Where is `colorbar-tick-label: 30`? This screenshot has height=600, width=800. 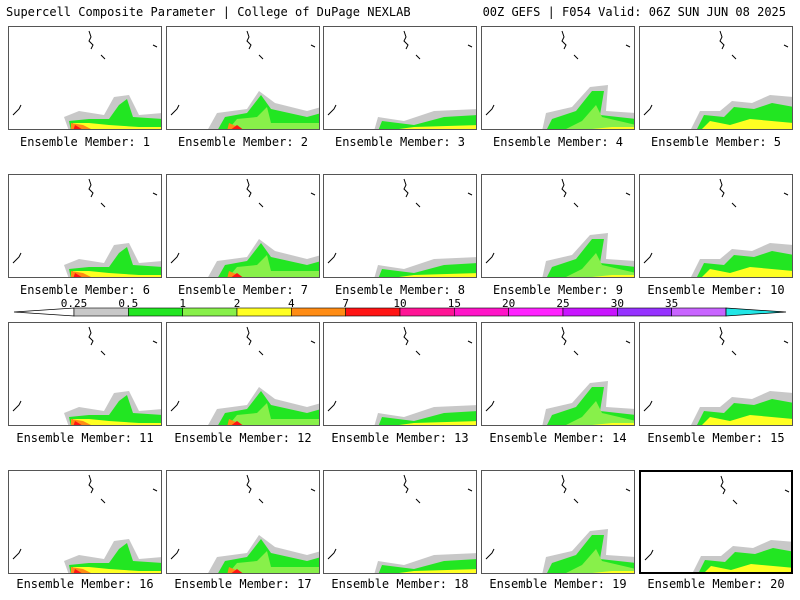
colorbar-tick-label: 30 is located at coordinates (617, 303).